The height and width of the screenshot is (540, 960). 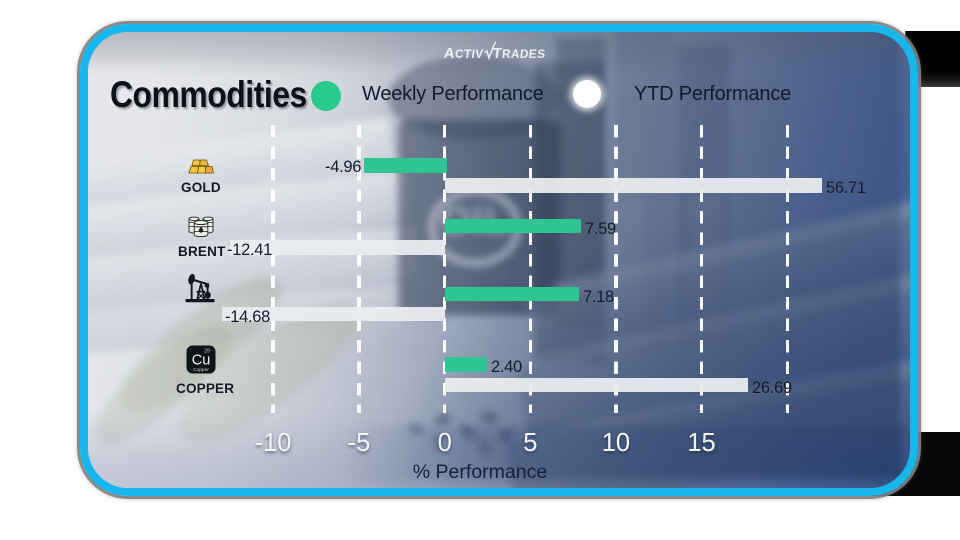 I want to click on svg-text: Cu, so click(x=201, y=361).